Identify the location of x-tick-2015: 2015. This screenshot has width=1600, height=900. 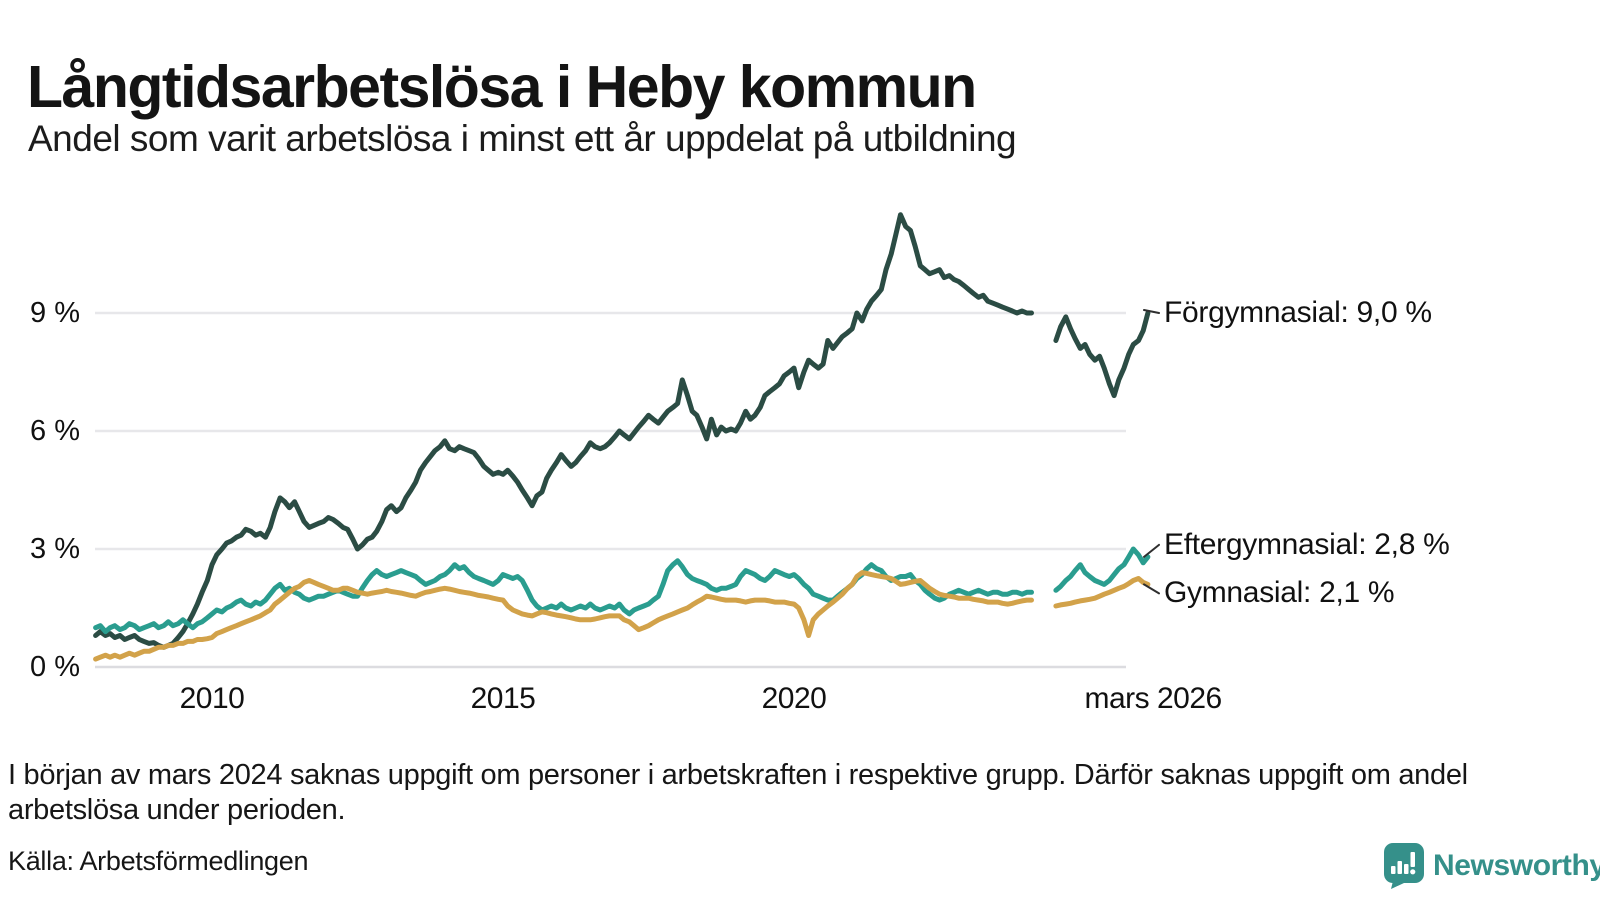
(503, 698).